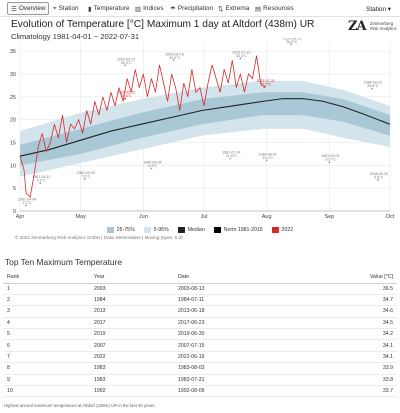 This screenshot has height=413, width=400. Describe the element at coordinates (200, 323) in the screenshot. I see `table-row: 4 2017 2017-06-23 34.5` at that location.